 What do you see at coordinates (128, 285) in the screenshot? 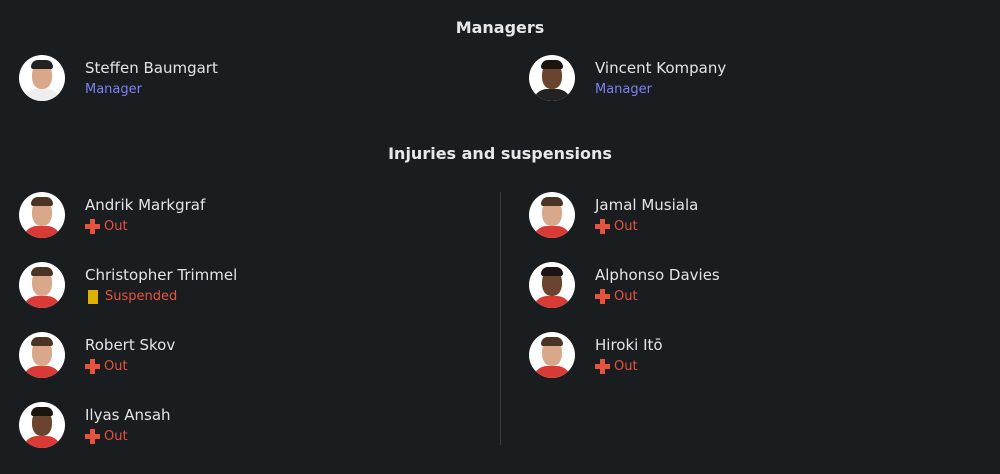
I see `injured-player: Christopher Trimmel Suspended` at bounding box center [128, 285].